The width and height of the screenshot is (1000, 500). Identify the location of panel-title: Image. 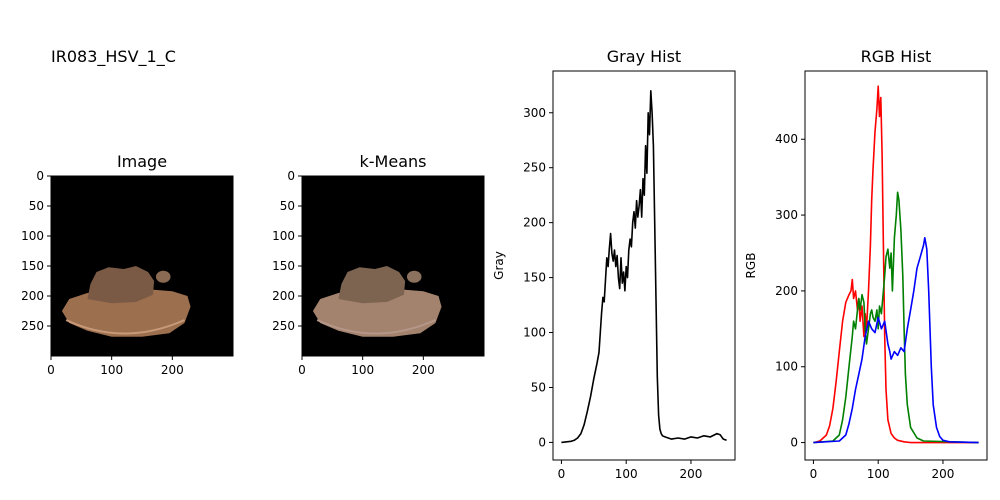
(142, 161).